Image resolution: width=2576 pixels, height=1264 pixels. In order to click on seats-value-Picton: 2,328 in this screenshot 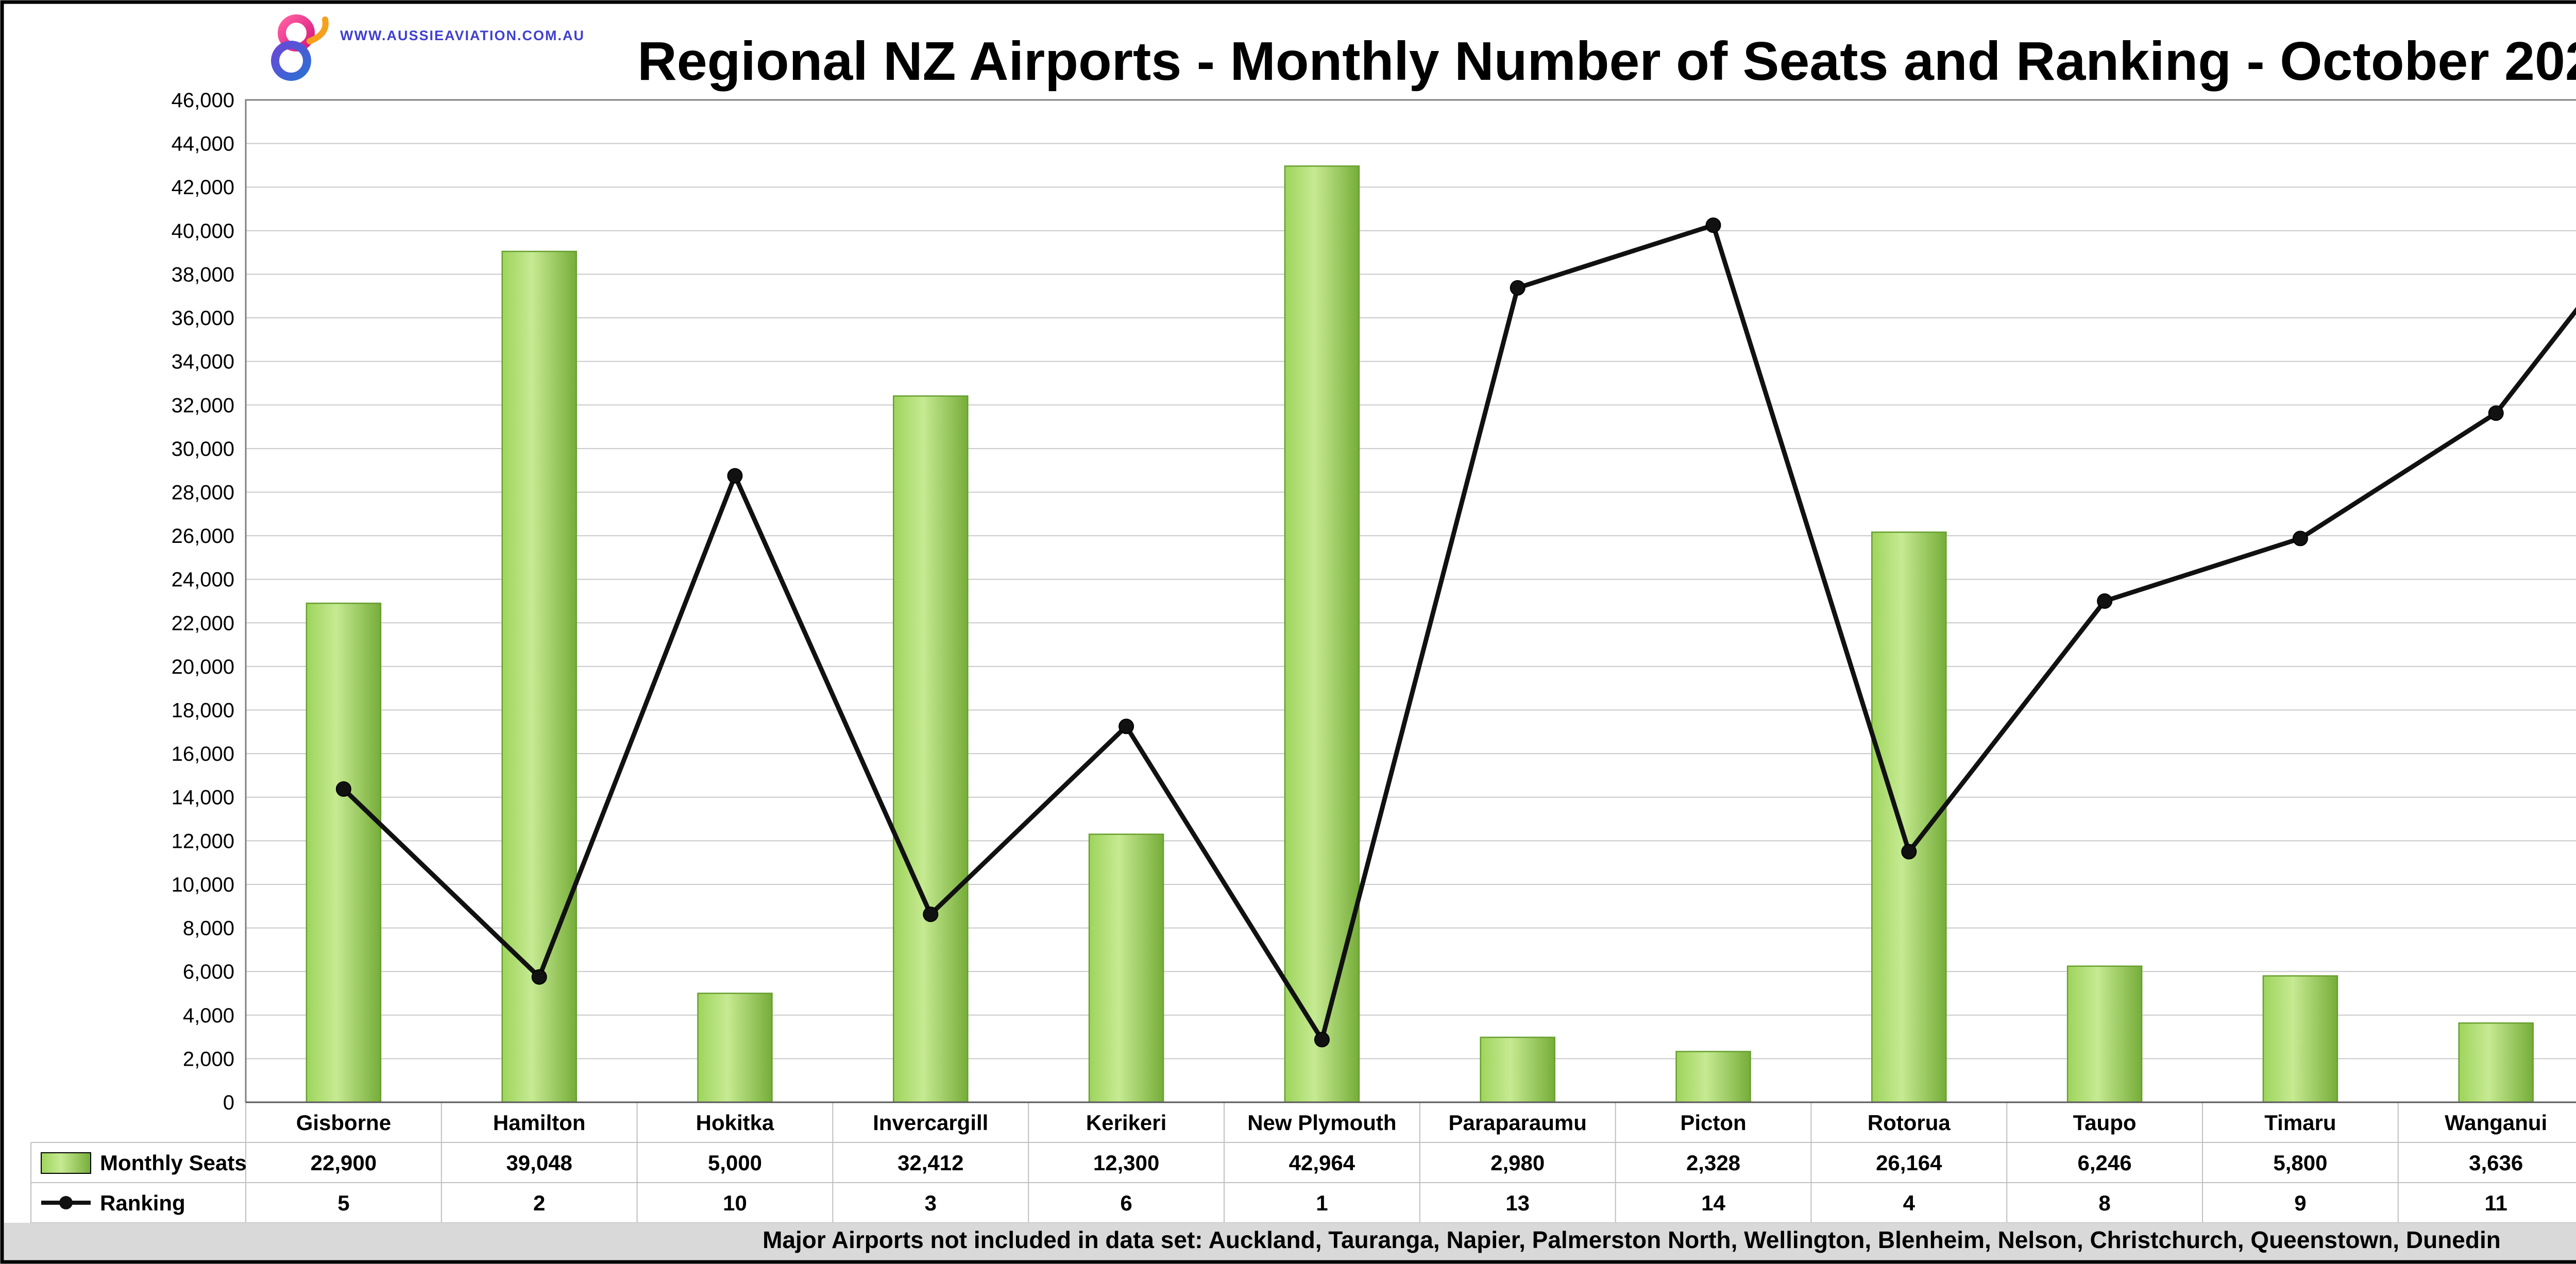, I will do `click(1713, 1163)`.